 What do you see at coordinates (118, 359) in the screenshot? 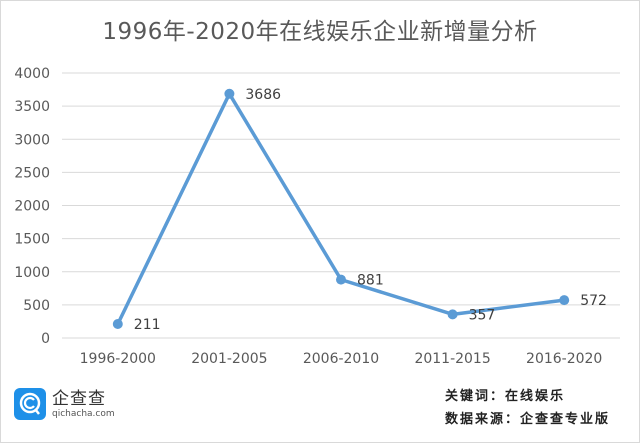
I see `x-tick-label: 1996-2000` at bounding box center [118, 359].